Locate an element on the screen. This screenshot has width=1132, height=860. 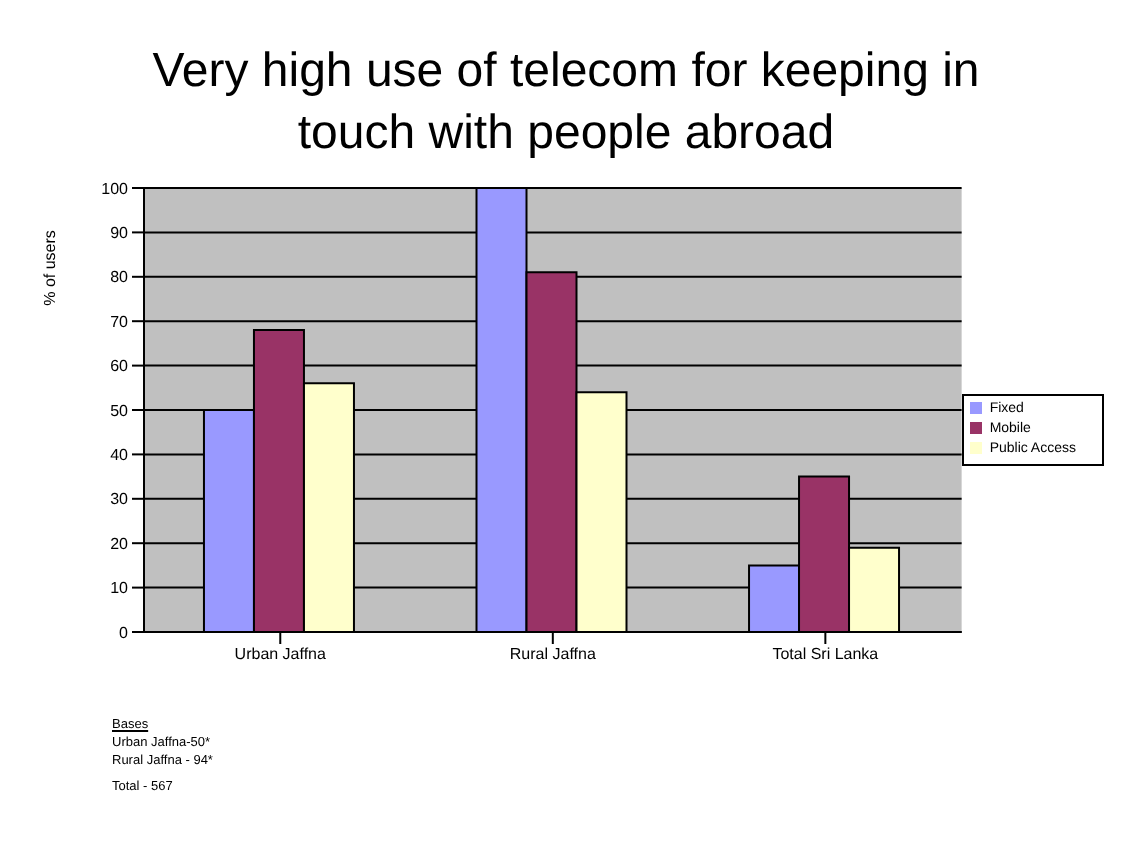
y-axis-title: % of users is located at coordinates (50, 268).